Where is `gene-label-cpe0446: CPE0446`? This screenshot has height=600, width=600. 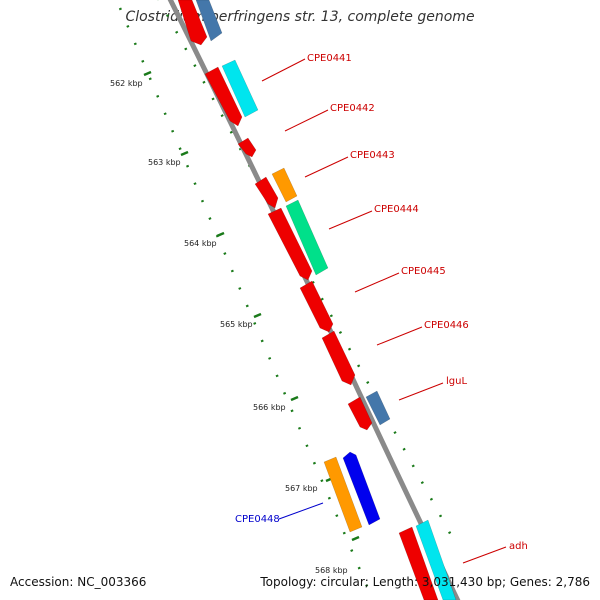
gene-label-cpe0446: CPE0446 is located at coordinates (446, 325).